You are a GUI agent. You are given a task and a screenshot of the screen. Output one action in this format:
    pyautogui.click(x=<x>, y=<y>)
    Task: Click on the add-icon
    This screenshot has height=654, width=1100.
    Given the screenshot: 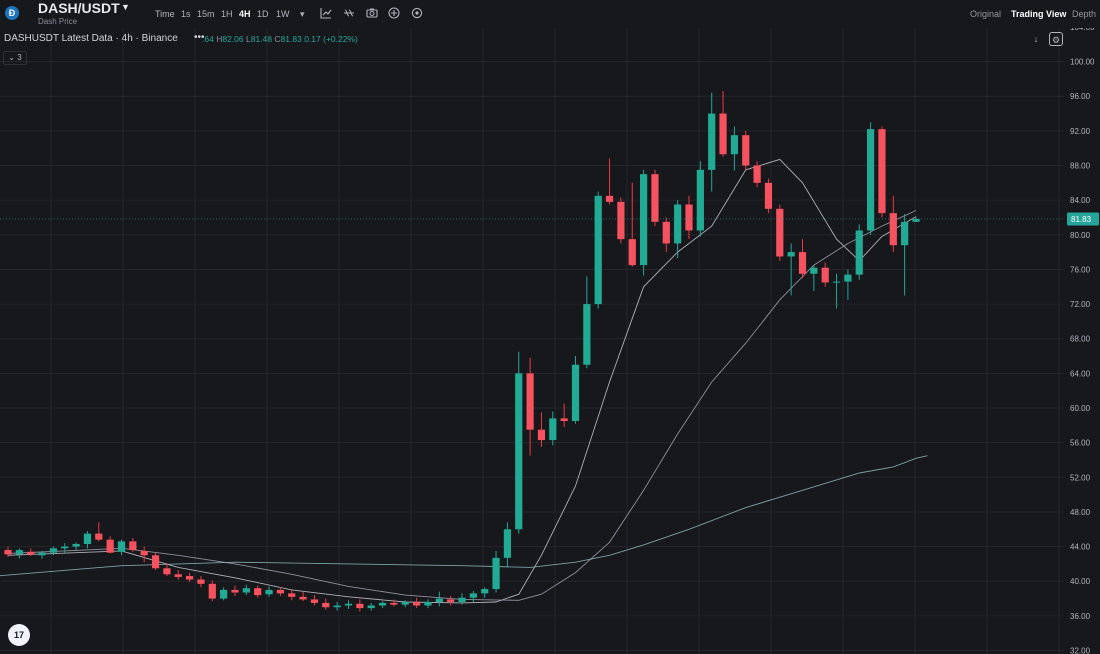 What is the action you would take?
    pyautogui.click(x=394, y=13)
    